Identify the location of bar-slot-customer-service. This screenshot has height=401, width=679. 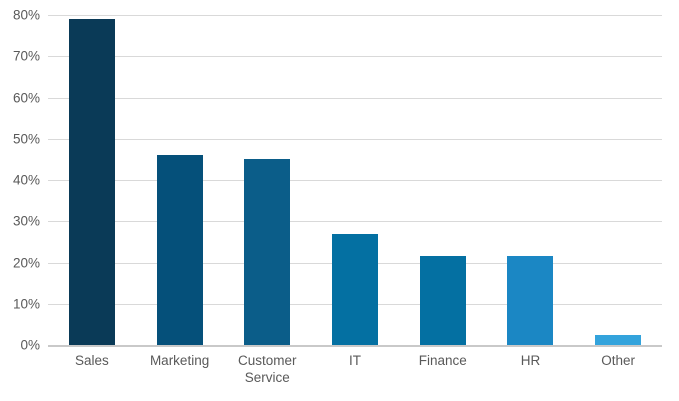
(267, 180).